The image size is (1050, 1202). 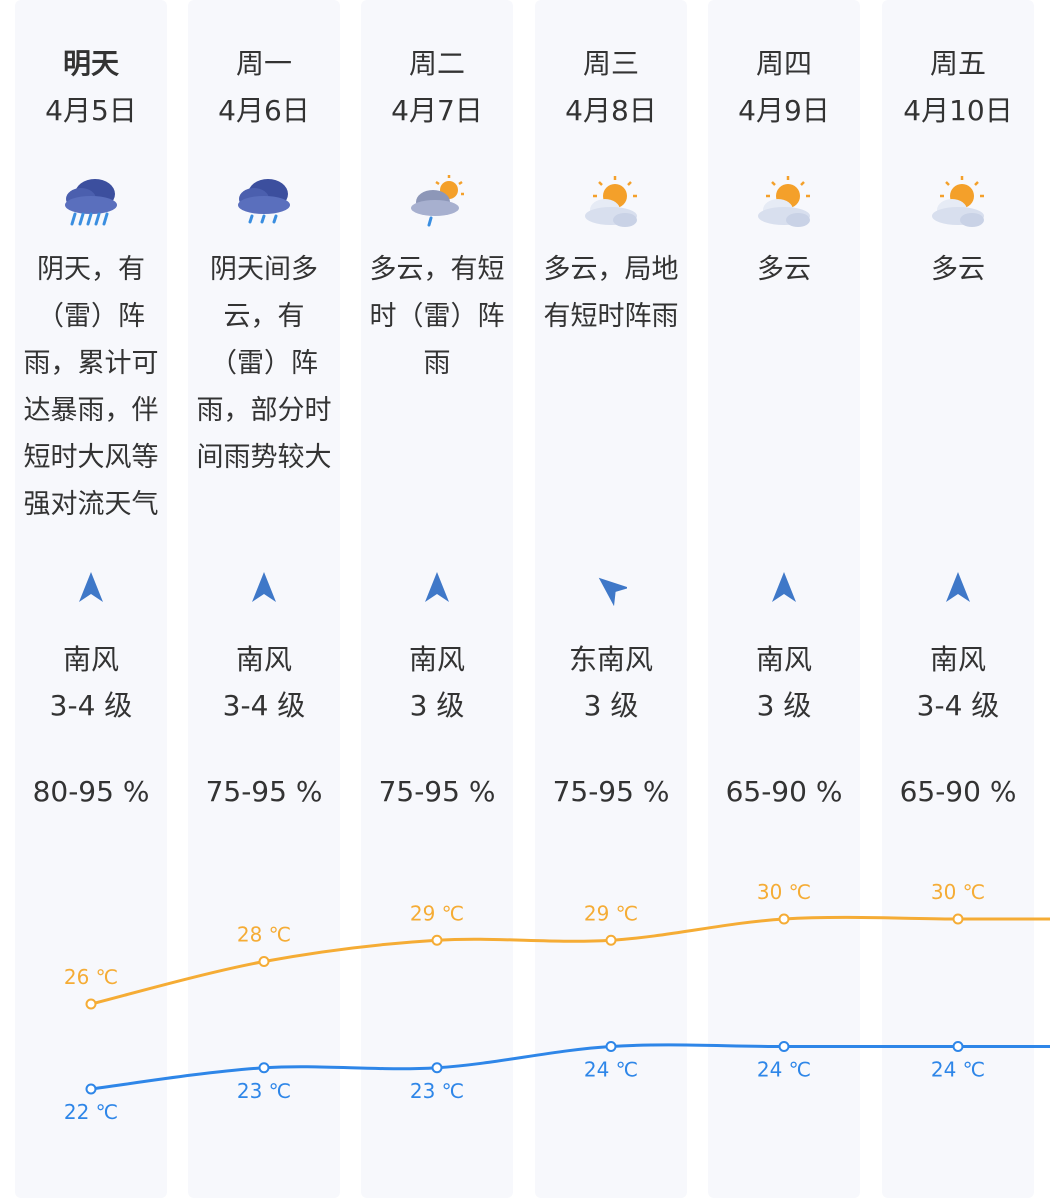 What do you see at coordinates (783, 63) in the screenshot?
I see `day-name: 周四` at bounding box center [783, 63].